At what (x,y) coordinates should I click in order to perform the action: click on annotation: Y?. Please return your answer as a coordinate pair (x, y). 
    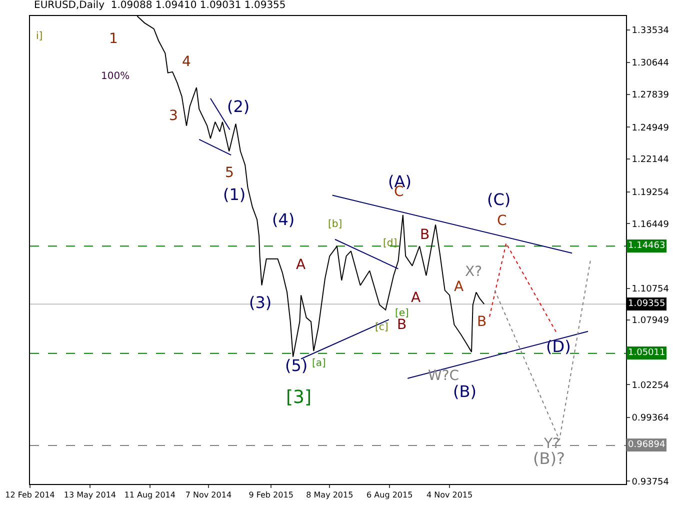
    Looking at the image, I should click on (551, 444).